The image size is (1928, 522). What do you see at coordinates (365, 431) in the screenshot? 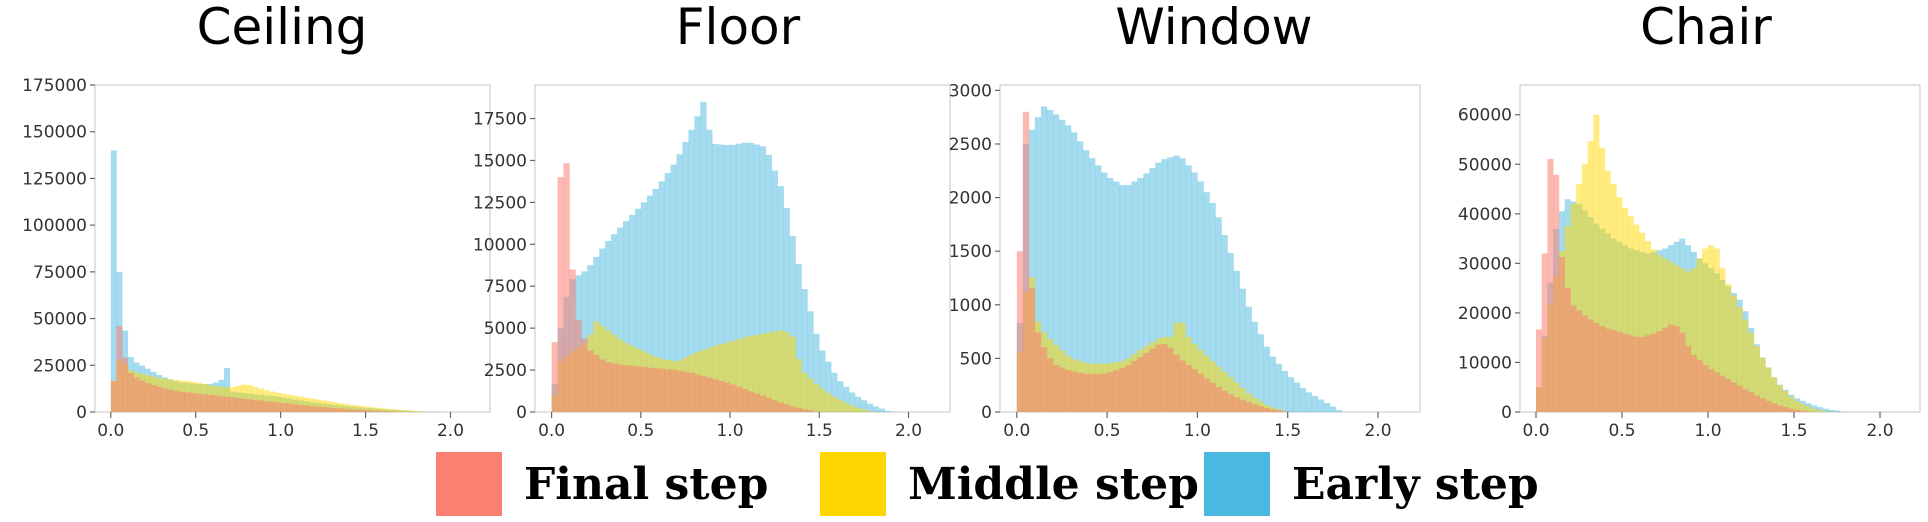
I see `x-tick-label: 1.5` at bounding box center [365, 431].